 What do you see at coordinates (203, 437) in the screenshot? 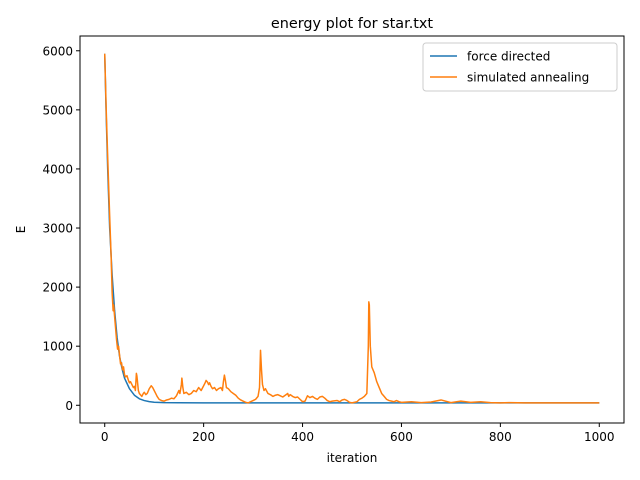
I see `x-tick-label: 200` at bounding box center [203, 437].